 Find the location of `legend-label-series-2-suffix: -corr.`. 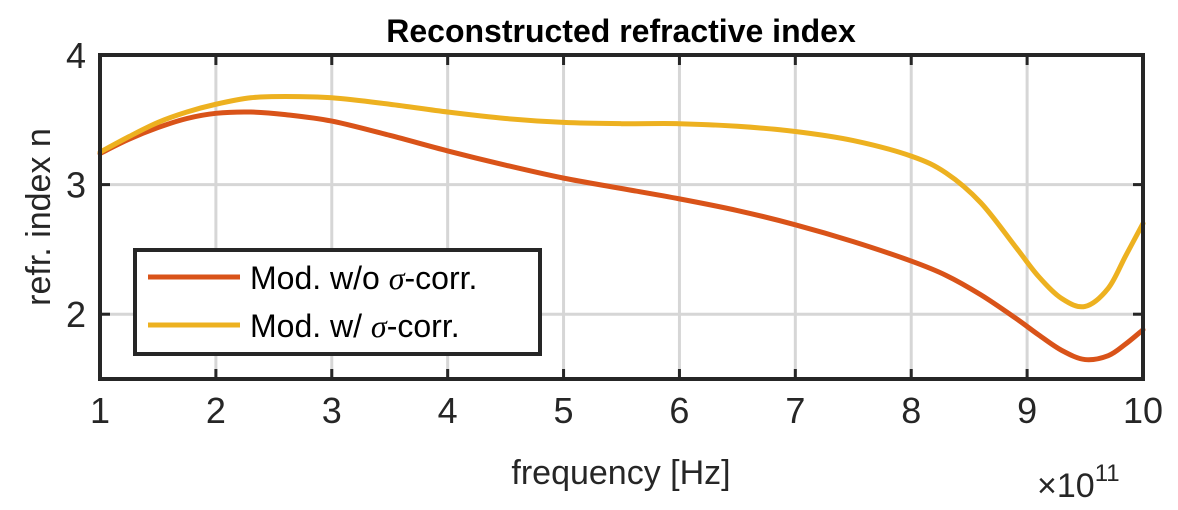

legend-label-series-2-suffix: -corr. is located at coordinates (423, 326).